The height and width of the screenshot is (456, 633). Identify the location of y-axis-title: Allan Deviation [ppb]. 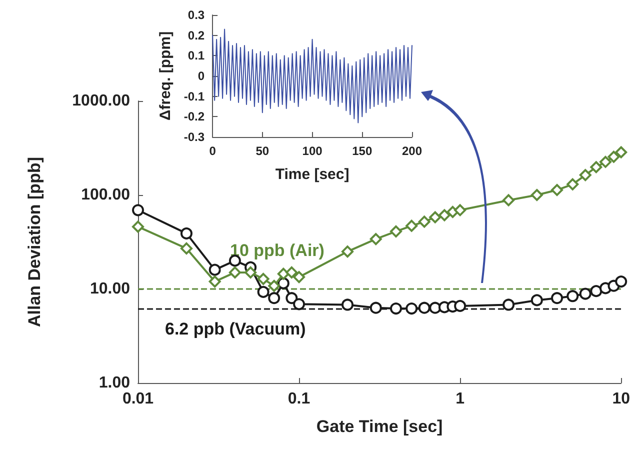
(34, 242).